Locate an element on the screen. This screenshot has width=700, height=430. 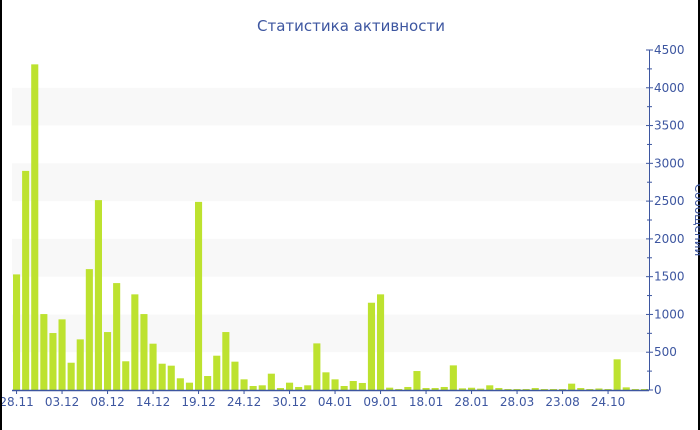
y-tick-label: 4000 is located at coordinates (669, 88).